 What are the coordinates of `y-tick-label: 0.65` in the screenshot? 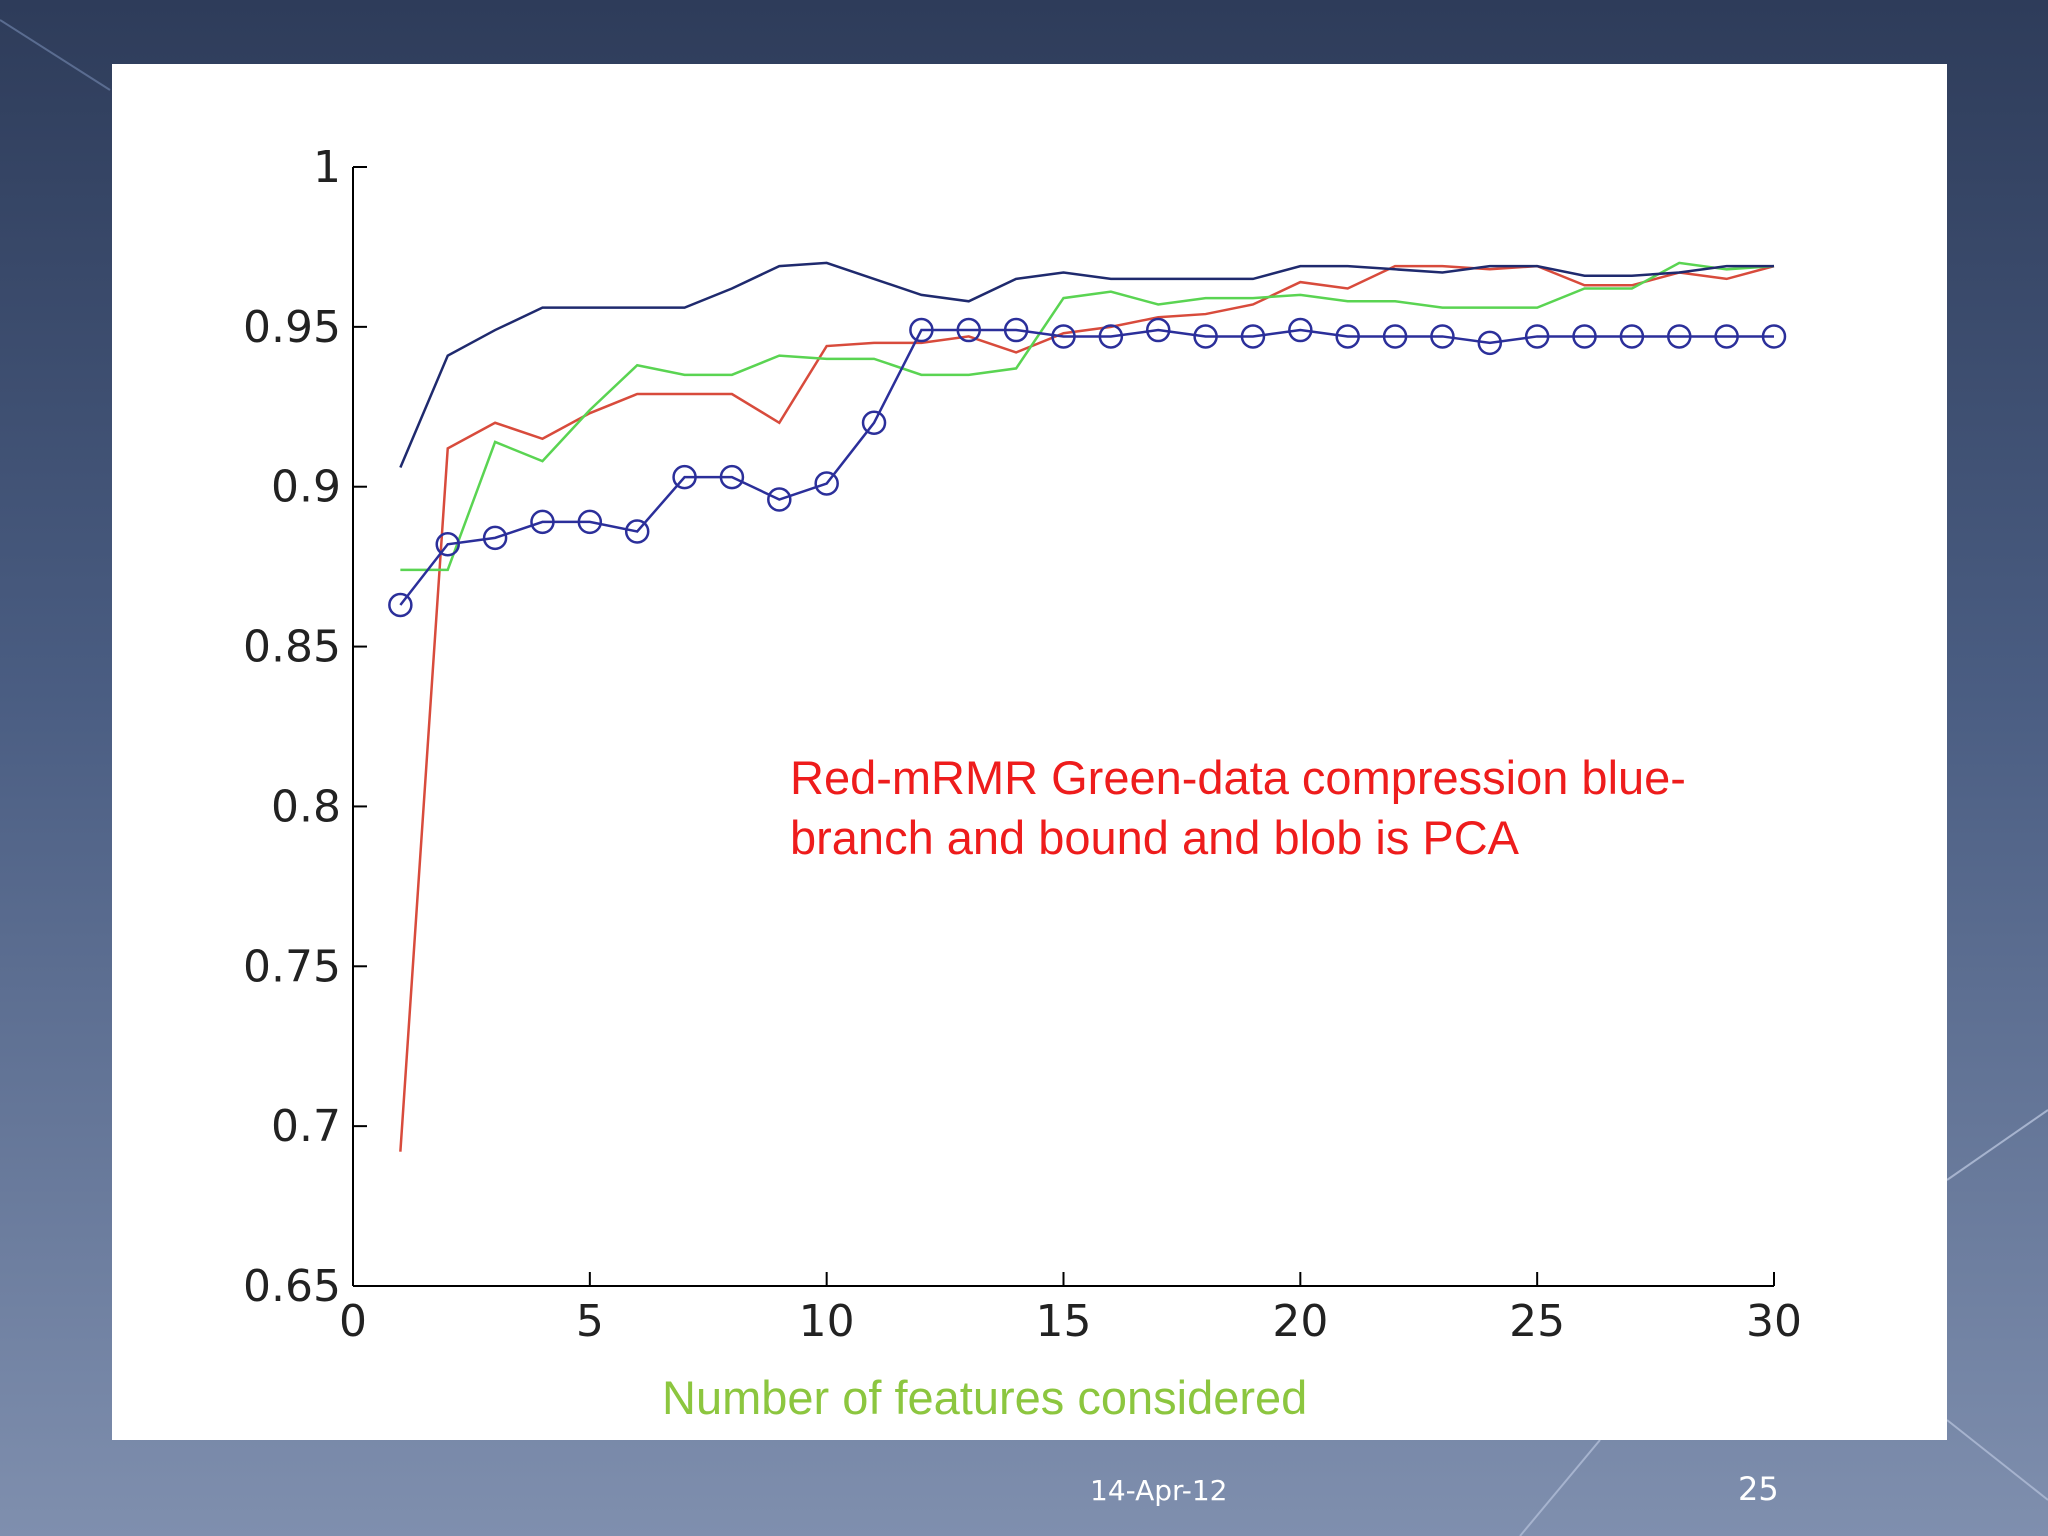 It's located at (292, 1286).